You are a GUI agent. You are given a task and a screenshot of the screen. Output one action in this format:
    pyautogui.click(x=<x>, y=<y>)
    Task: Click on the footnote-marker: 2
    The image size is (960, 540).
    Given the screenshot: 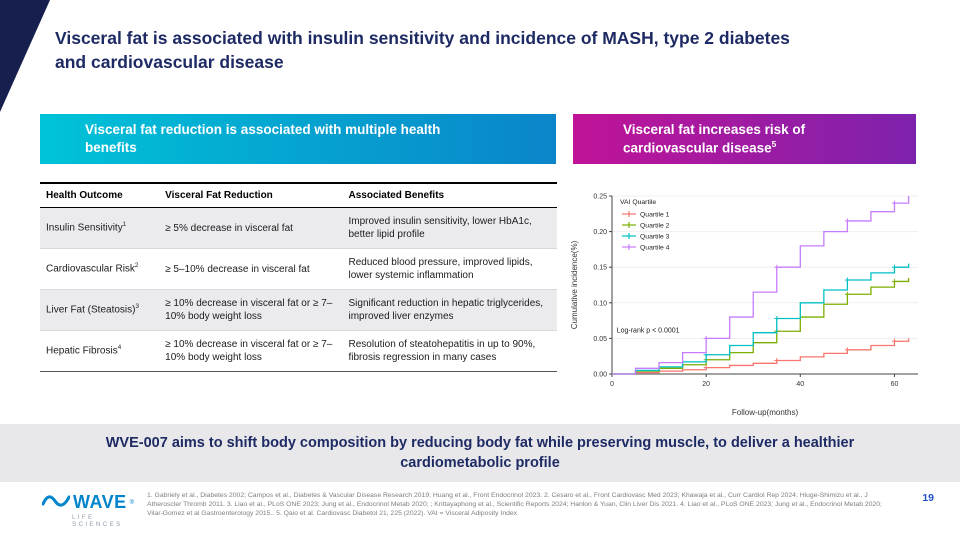 What is the action you would take?
    pyautogui.click(x=136, y=266)
    